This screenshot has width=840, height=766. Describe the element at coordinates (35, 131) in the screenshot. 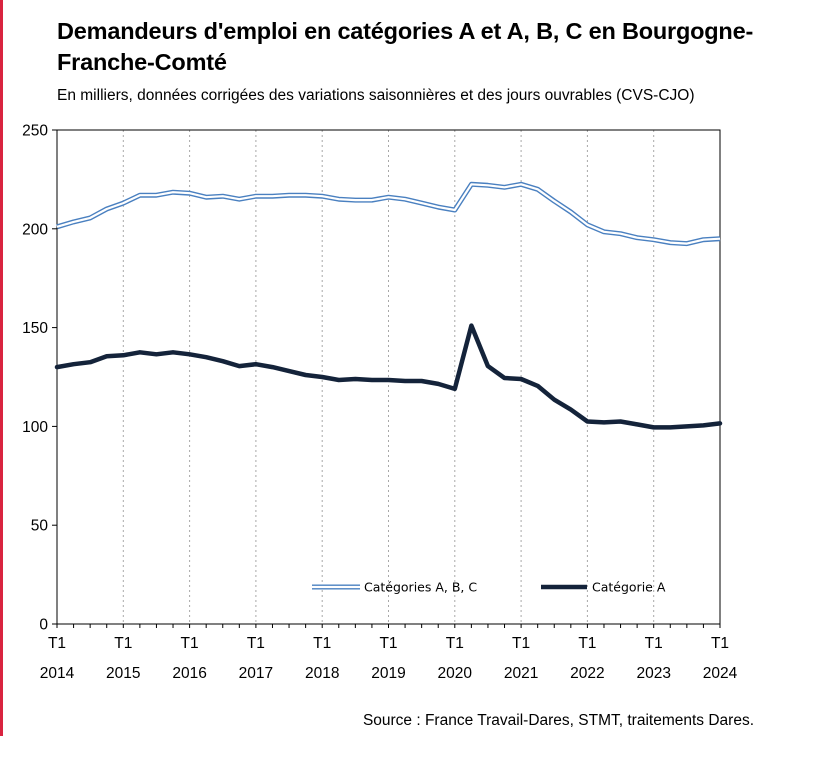

I see `y-tick-label: 250` at that location.